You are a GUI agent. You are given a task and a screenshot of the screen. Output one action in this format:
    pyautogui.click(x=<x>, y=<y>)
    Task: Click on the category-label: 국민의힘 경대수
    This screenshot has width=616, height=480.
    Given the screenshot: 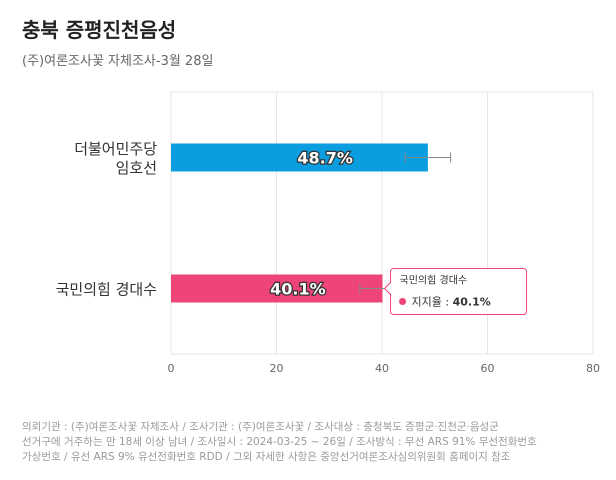 What is the action you would take?
    pyautogui.click(x=106, y=290)
    